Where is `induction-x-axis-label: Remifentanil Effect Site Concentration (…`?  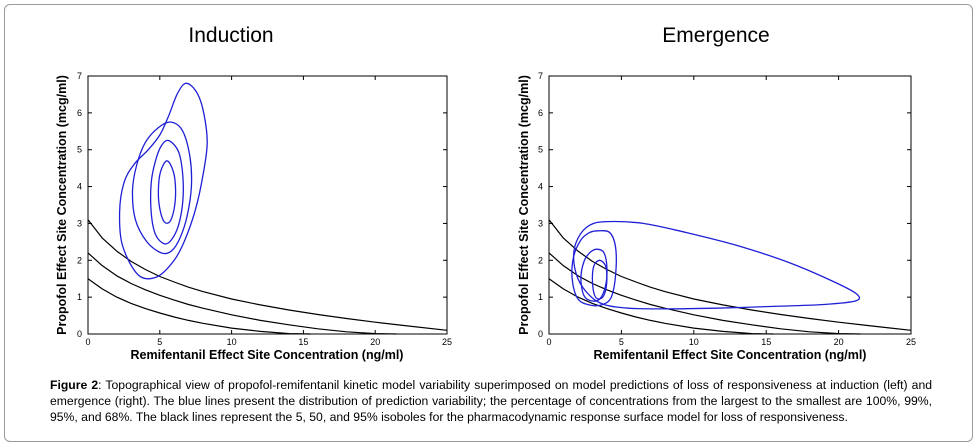 induction-x-axis-label: Remifentanil Effect Site Concentration (… is located at coordinates (267, 355).